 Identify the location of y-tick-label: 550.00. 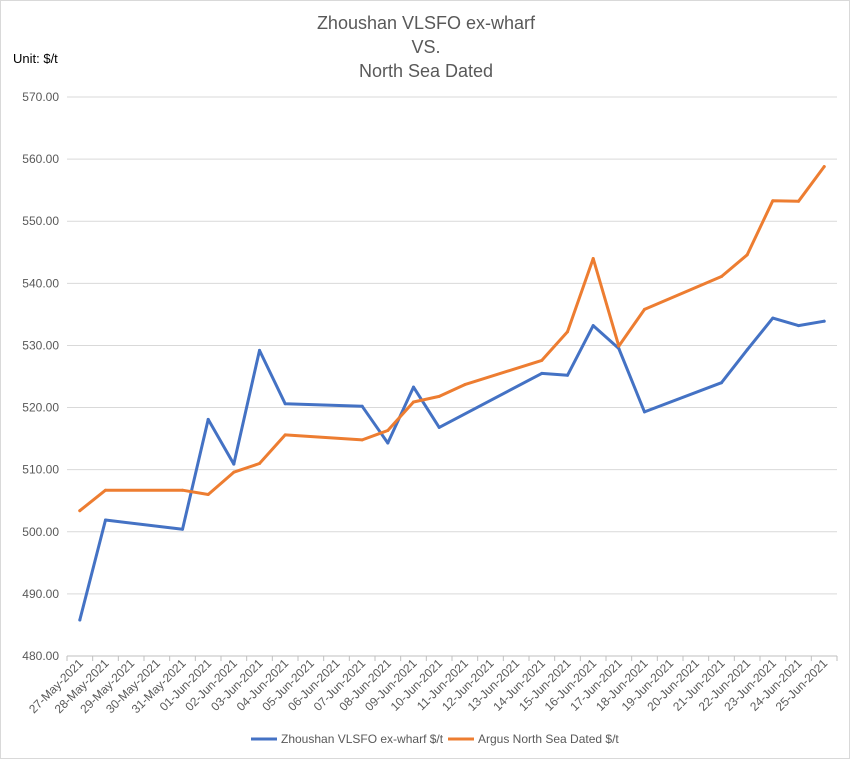
(40, 221).